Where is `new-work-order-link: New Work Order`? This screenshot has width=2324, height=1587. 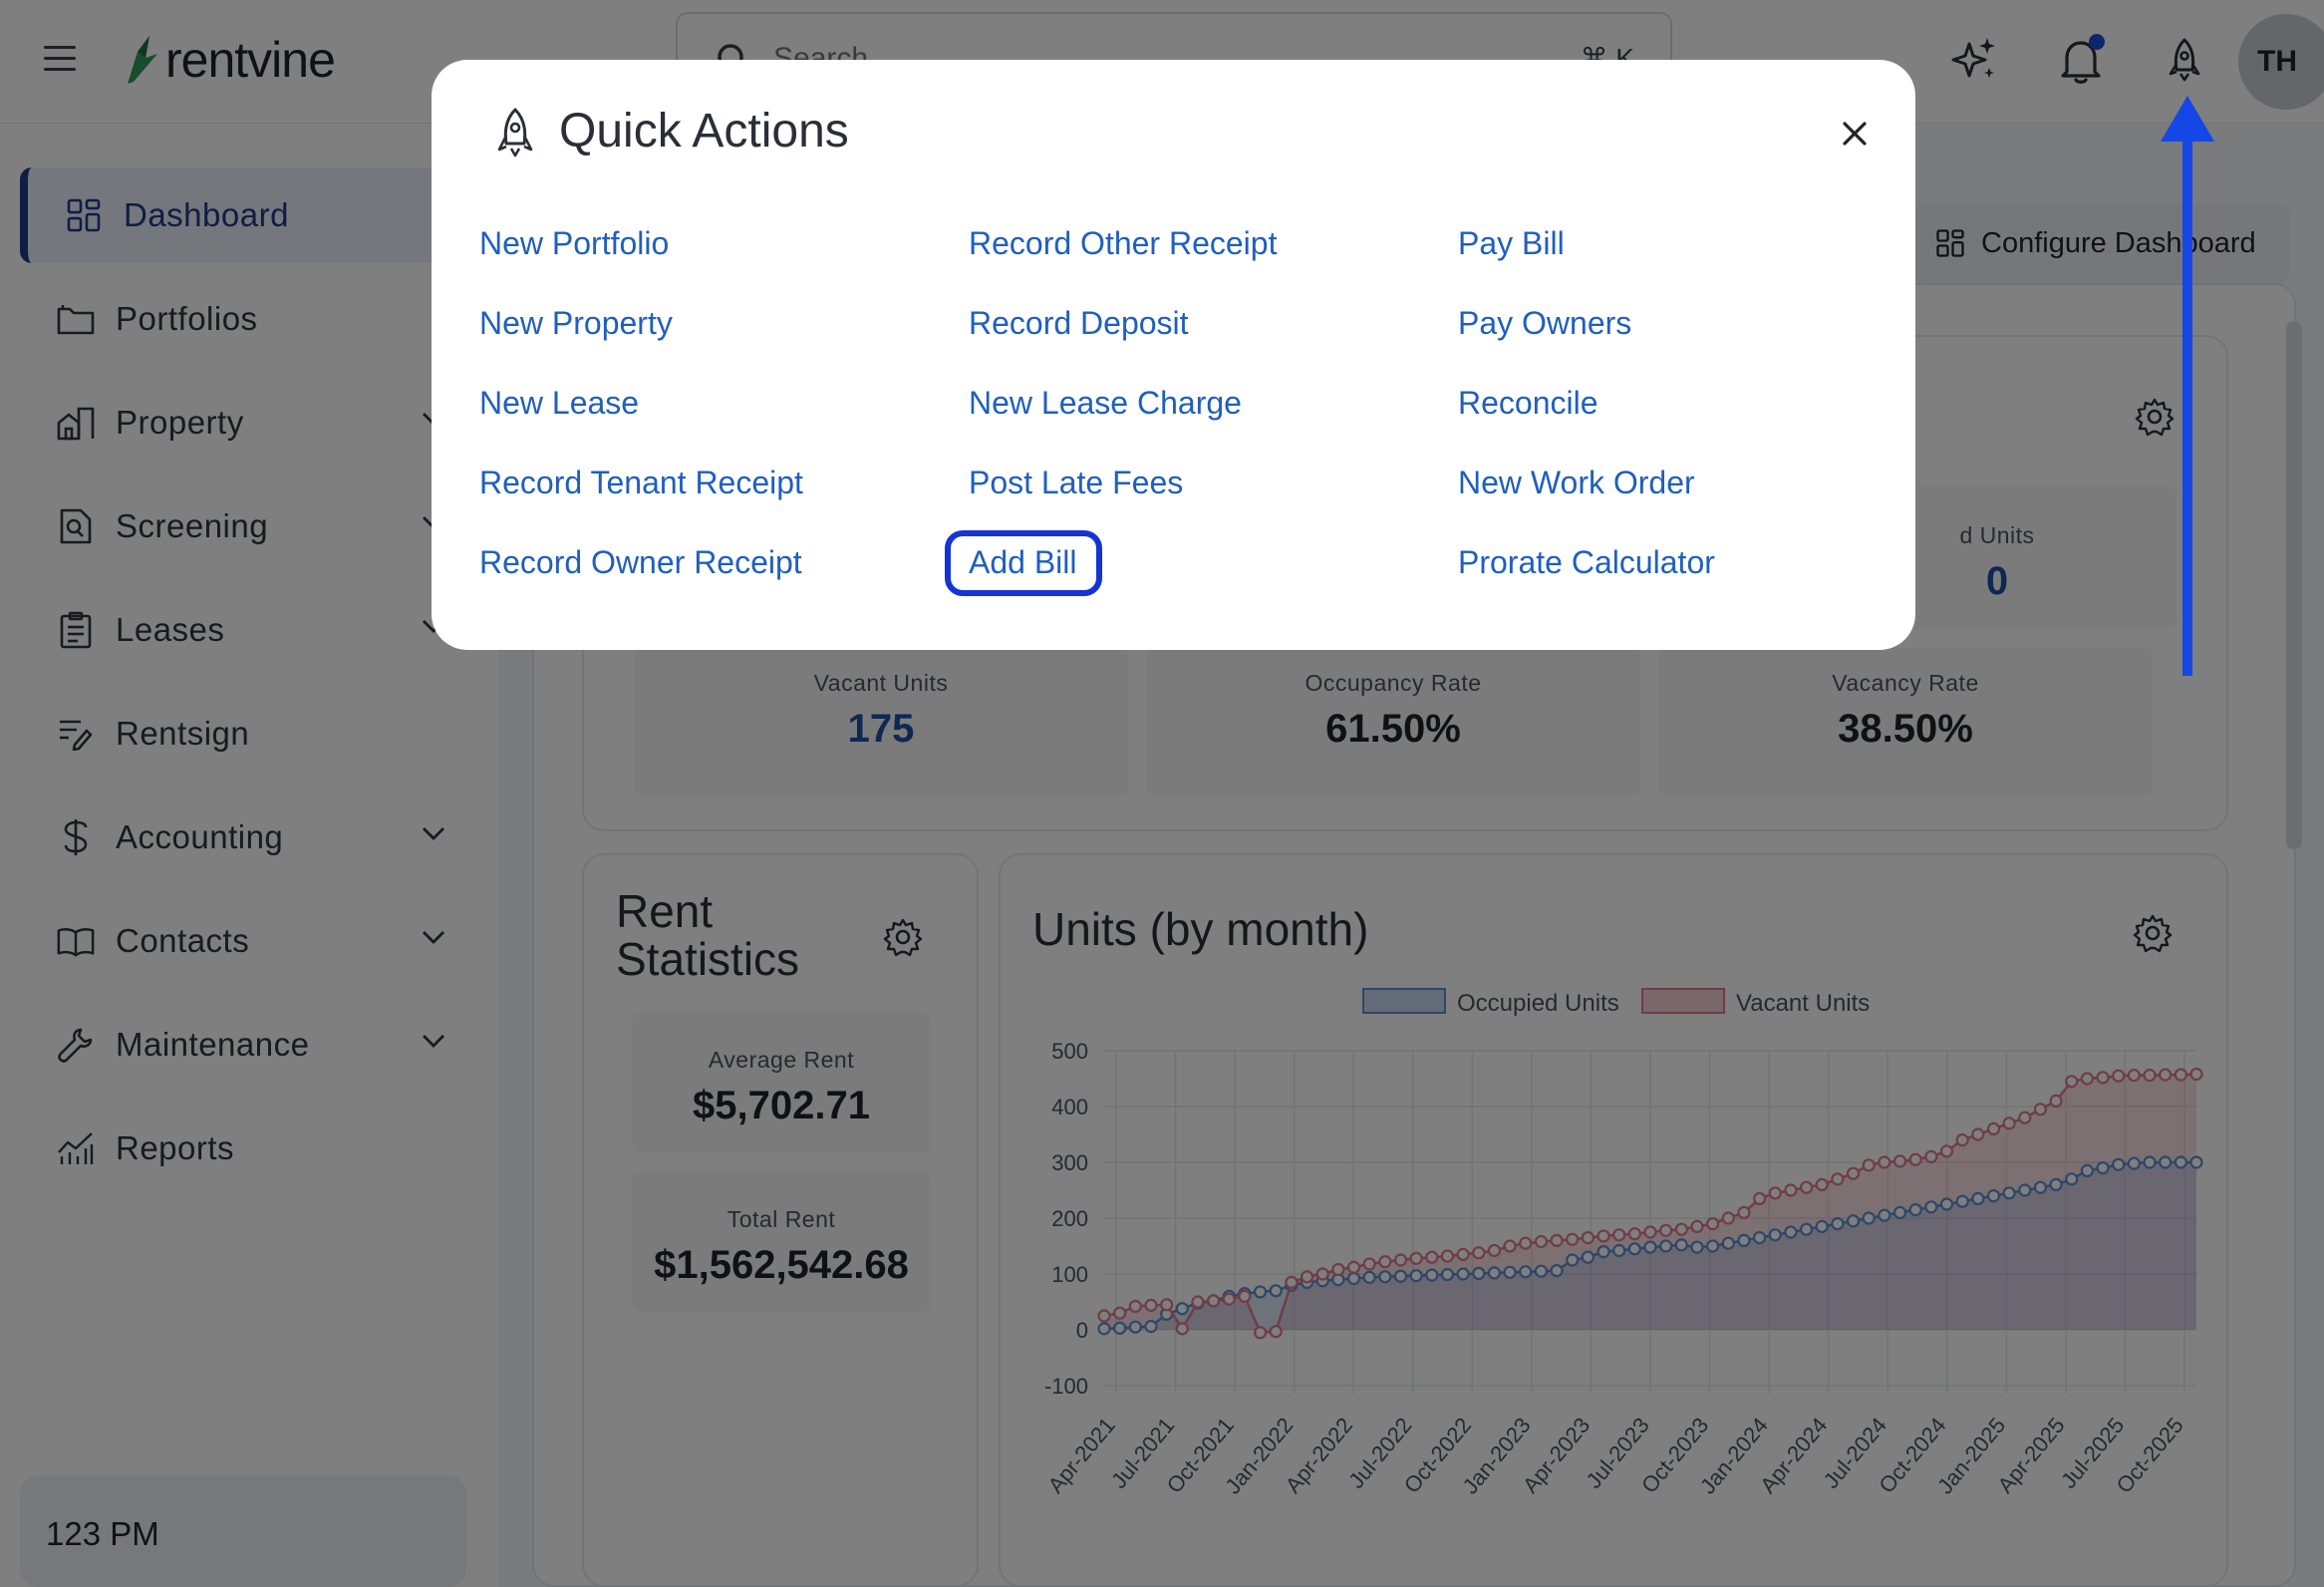 new-work-order-link: New Work Order is located at coordinates (1576, 482).